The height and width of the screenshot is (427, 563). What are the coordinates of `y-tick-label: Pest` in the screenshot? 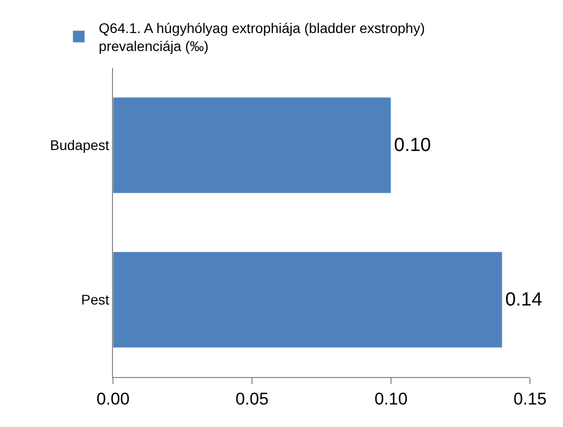 It's located at (95, 300).